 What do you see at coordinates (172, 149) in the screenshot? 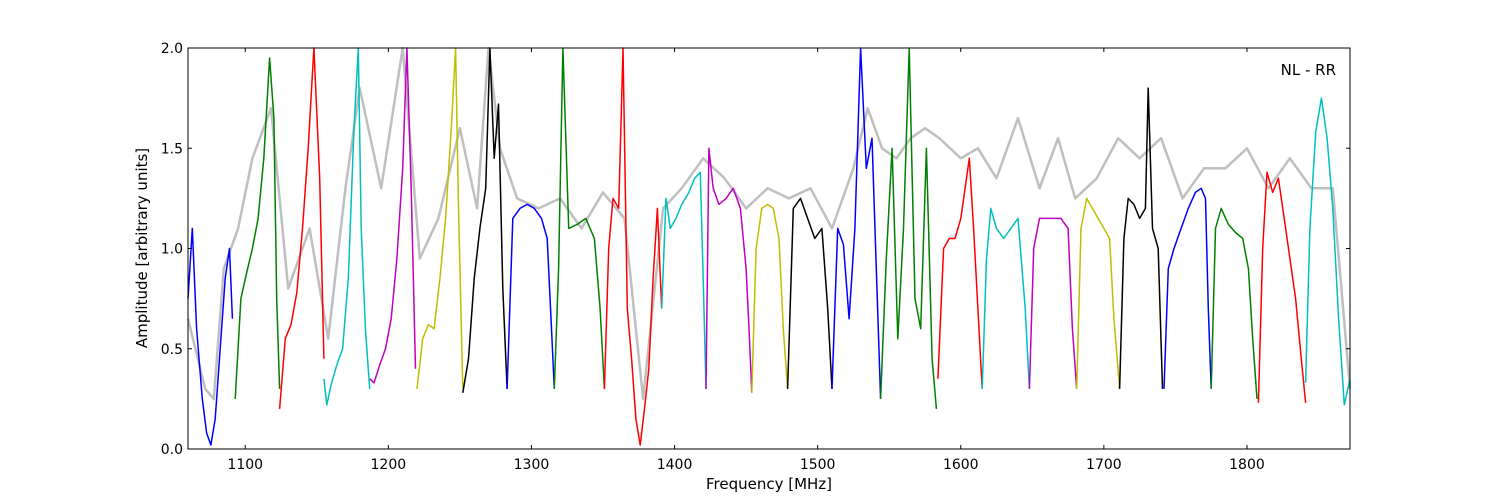
I see `y-tick-label-3: 1.5` at bounding box center [172, 149].